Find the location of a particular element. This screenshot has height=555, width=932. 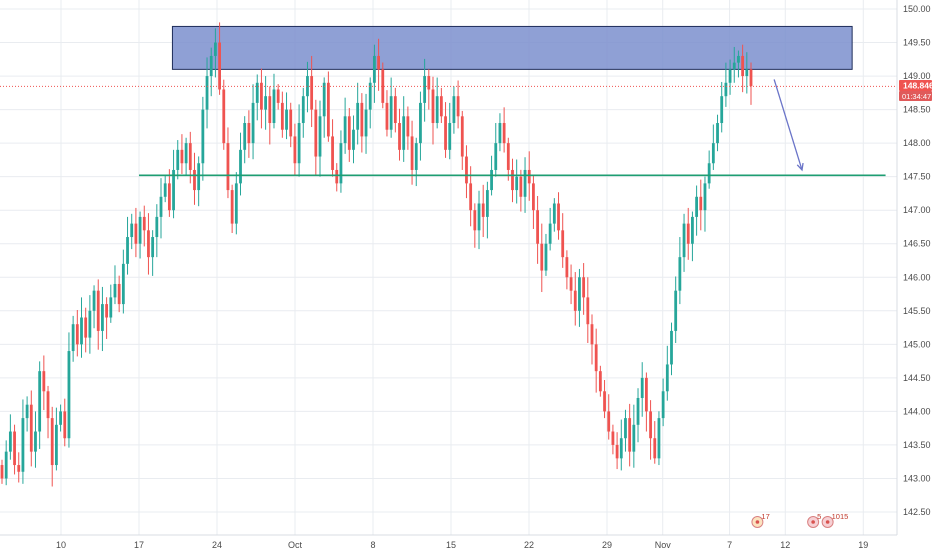

projection-arrow-shaft is located at coordinates (788, 125).